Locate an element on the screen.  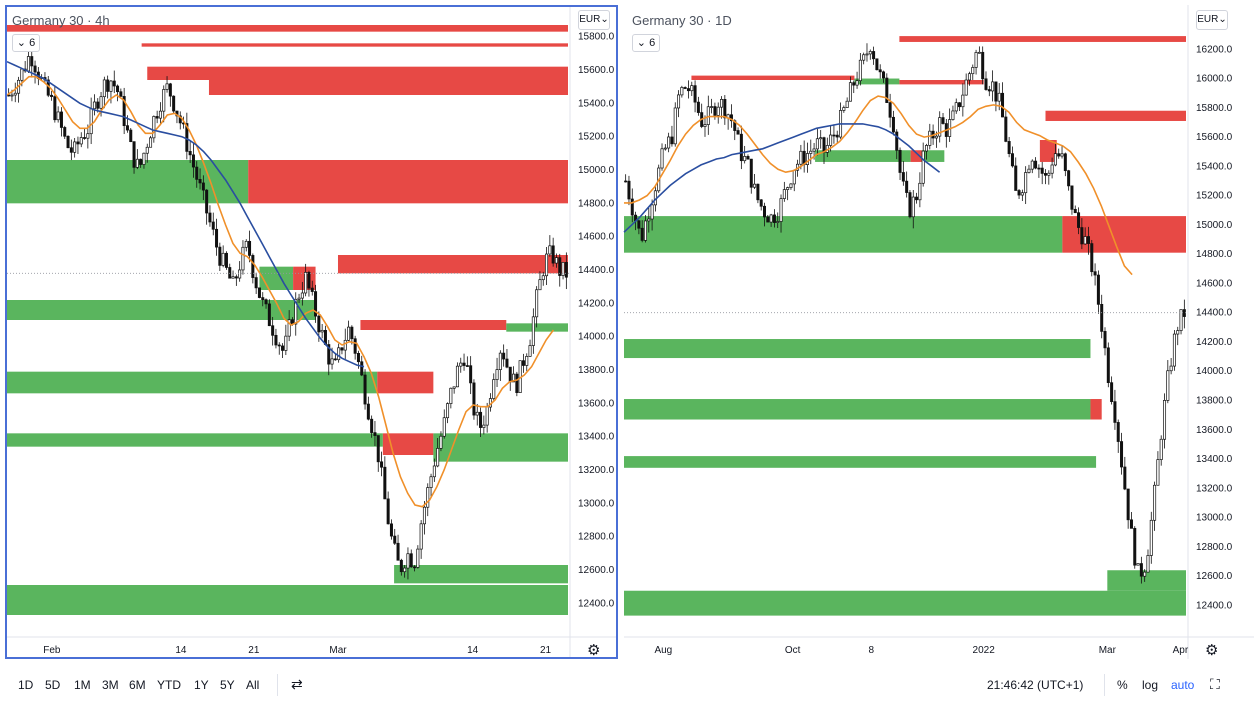
timeframe-all: All is located at coordinates (253, 685).